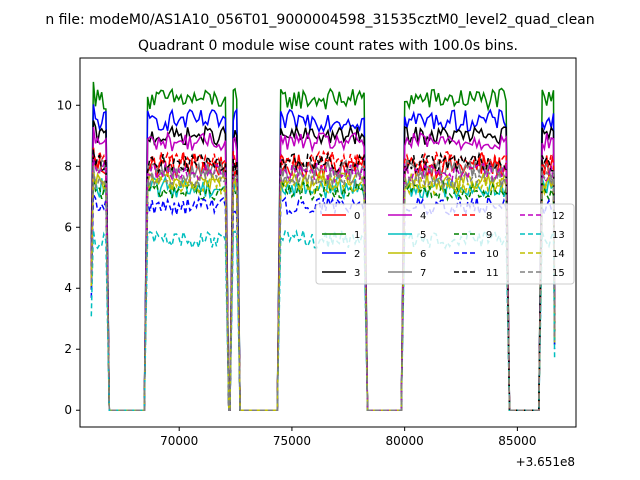 The width and height of the screenshot is (640, 480). What do you see at coordinates (423, 254) in the screenshot?
I see `legend-label-6: 6` at bounding box center [423, 254].